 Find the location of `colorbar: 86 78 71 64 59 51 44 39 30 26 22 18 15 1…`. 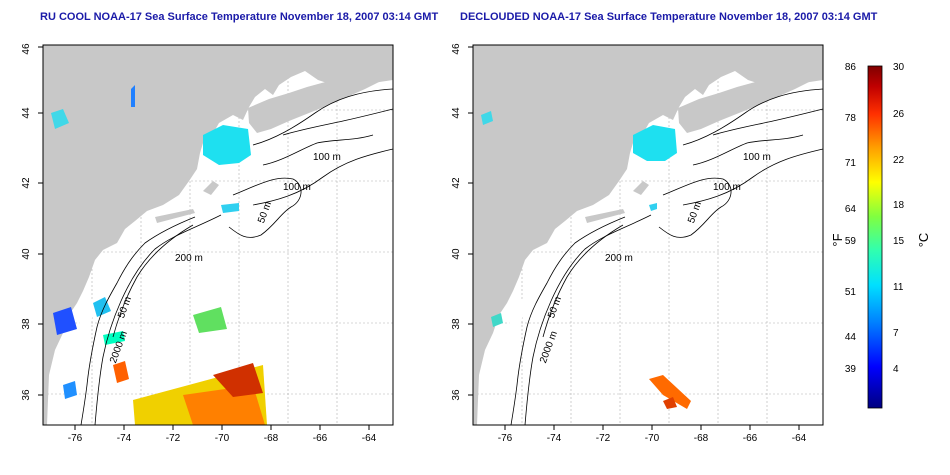

colorbar: 86 78 71 64 59 51 44 39 30 26 22 18 15 1… is located at coordinates (880, 235).